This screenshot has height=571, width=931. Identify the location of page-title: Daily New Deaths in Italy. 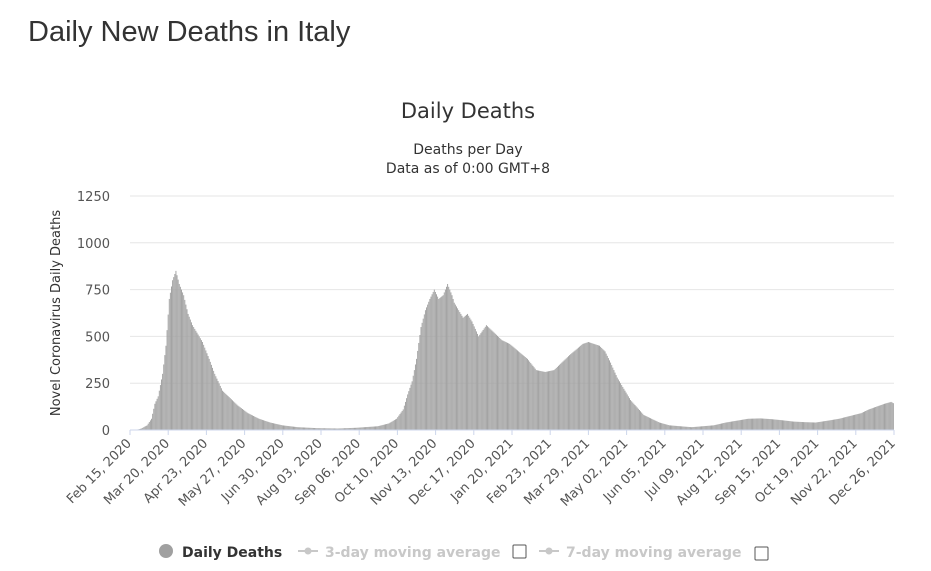
(189, 32).